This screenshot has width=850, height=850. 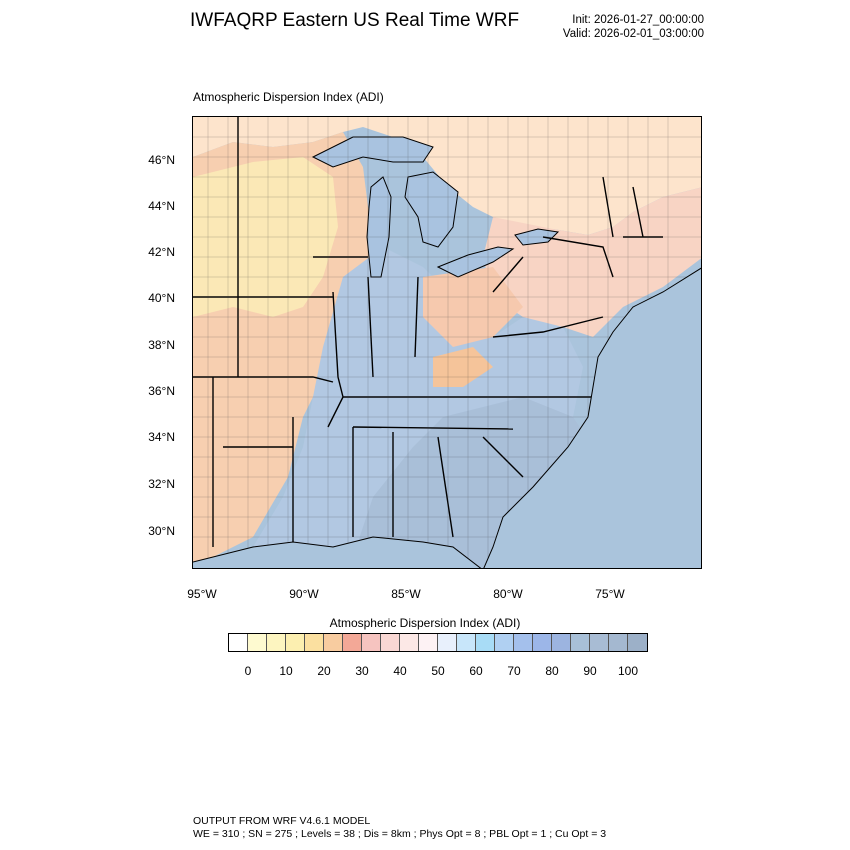 I want to click on colorbar-tick-label: 50, so click(x=438, y=671).